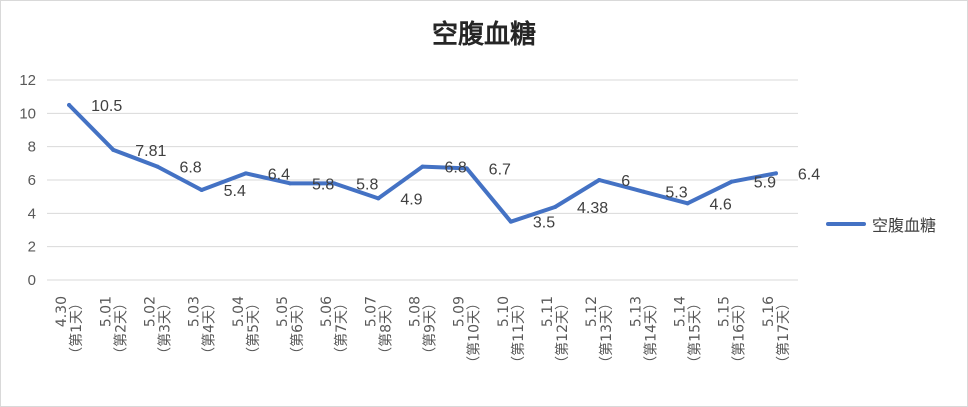 This screenshot has height=407, width=968. I want to click on svg-text: 5.11（第12天）, so click(555, 333).